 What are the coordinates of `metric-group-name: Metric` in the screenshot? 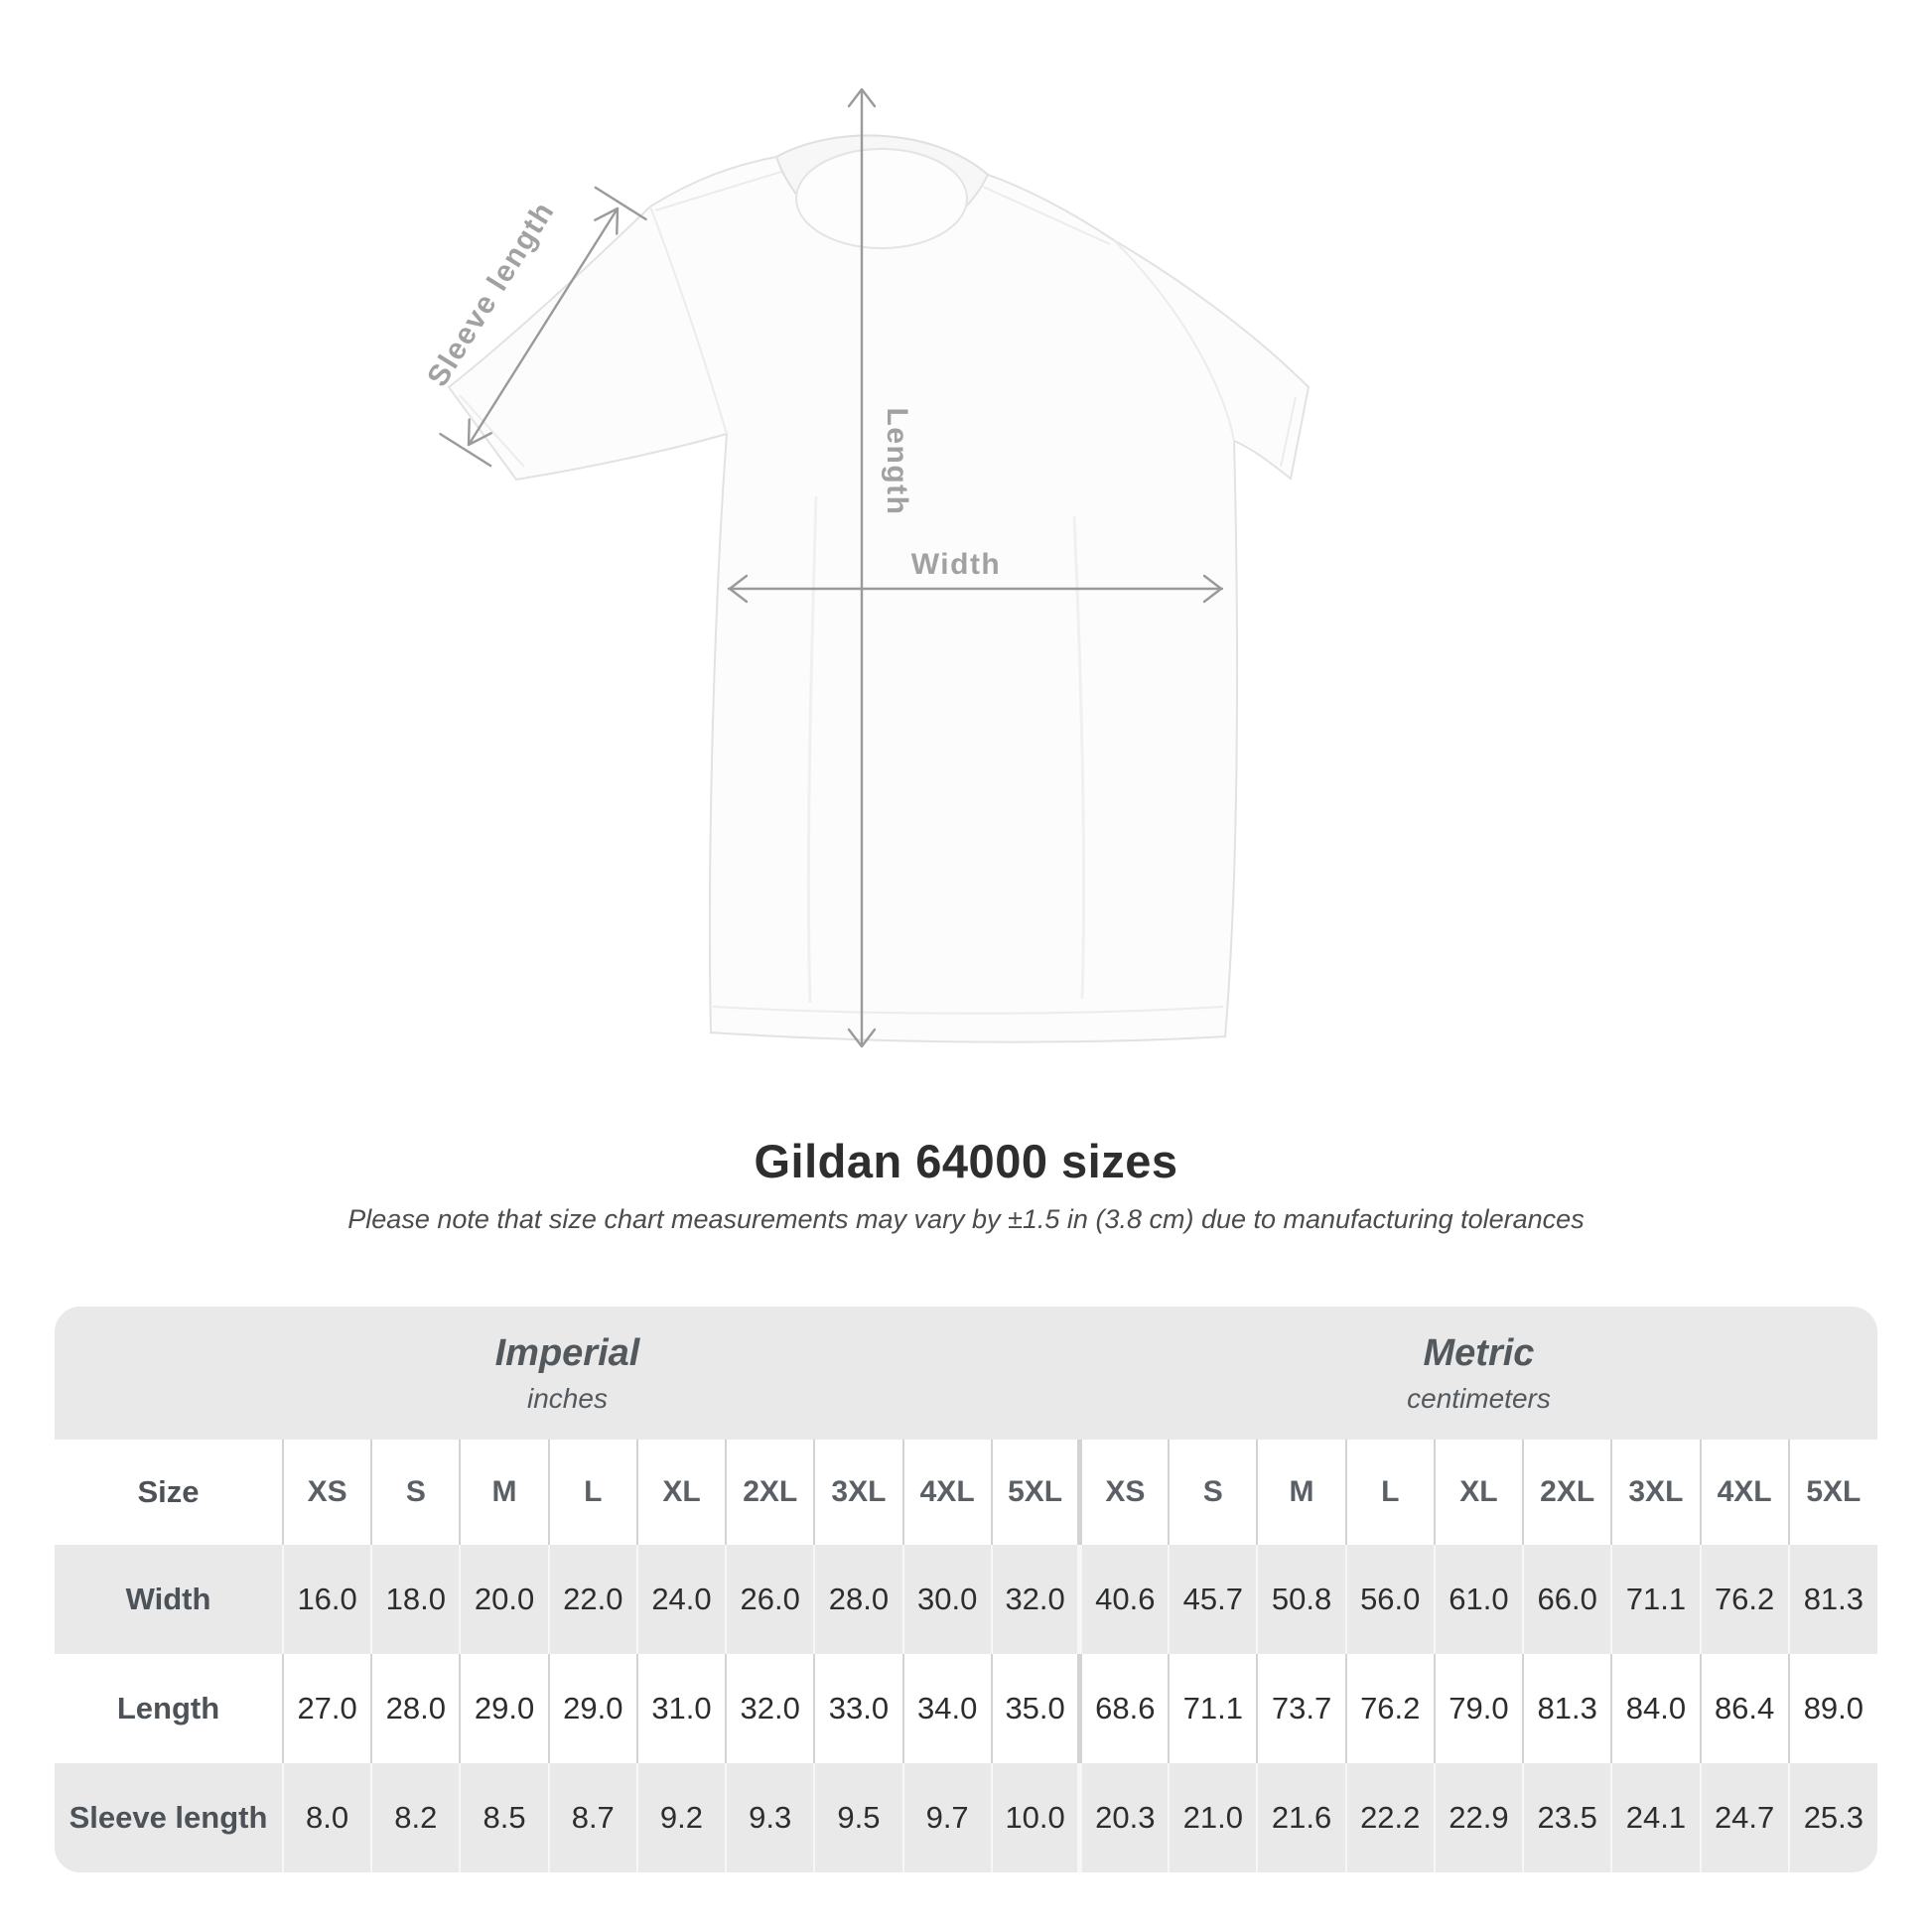 It's located at (1479, 1353).